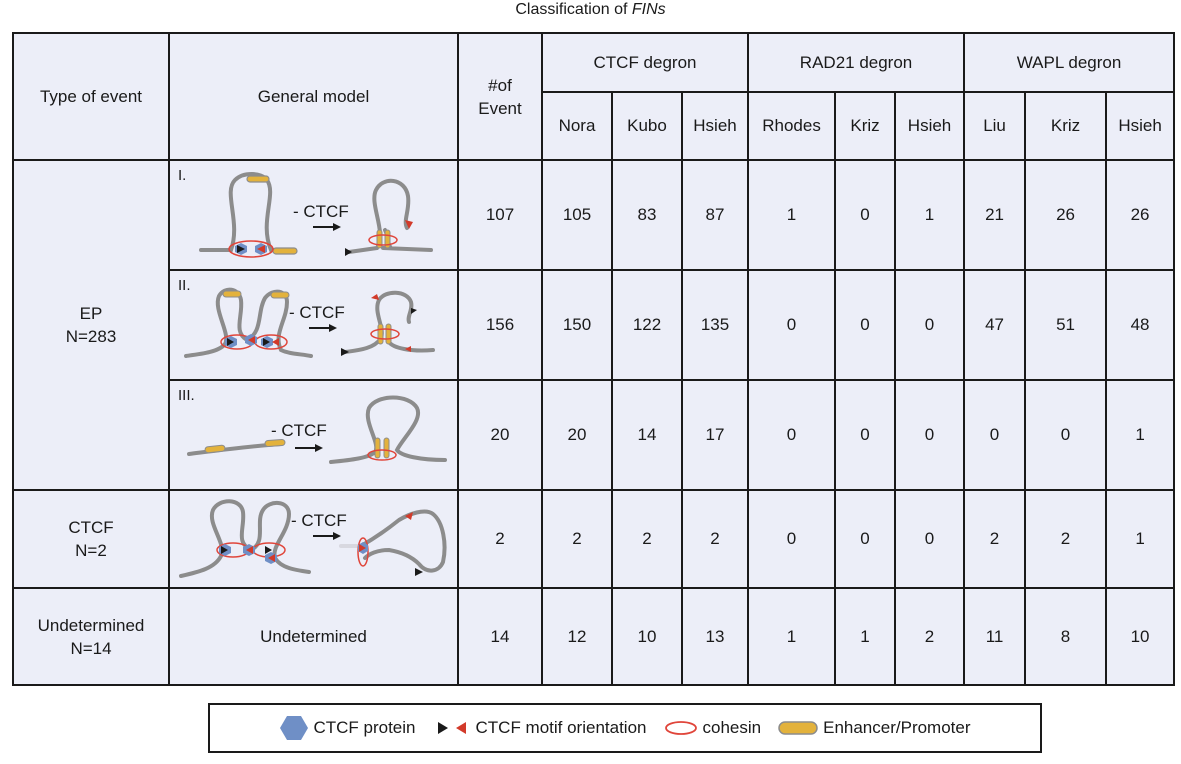 The height and width of the screenshot is (764, 1181). Describe the element at coordinates (539, 728) in the screenshot. I see `legend-motif: CTCF motif orientation` at that location.